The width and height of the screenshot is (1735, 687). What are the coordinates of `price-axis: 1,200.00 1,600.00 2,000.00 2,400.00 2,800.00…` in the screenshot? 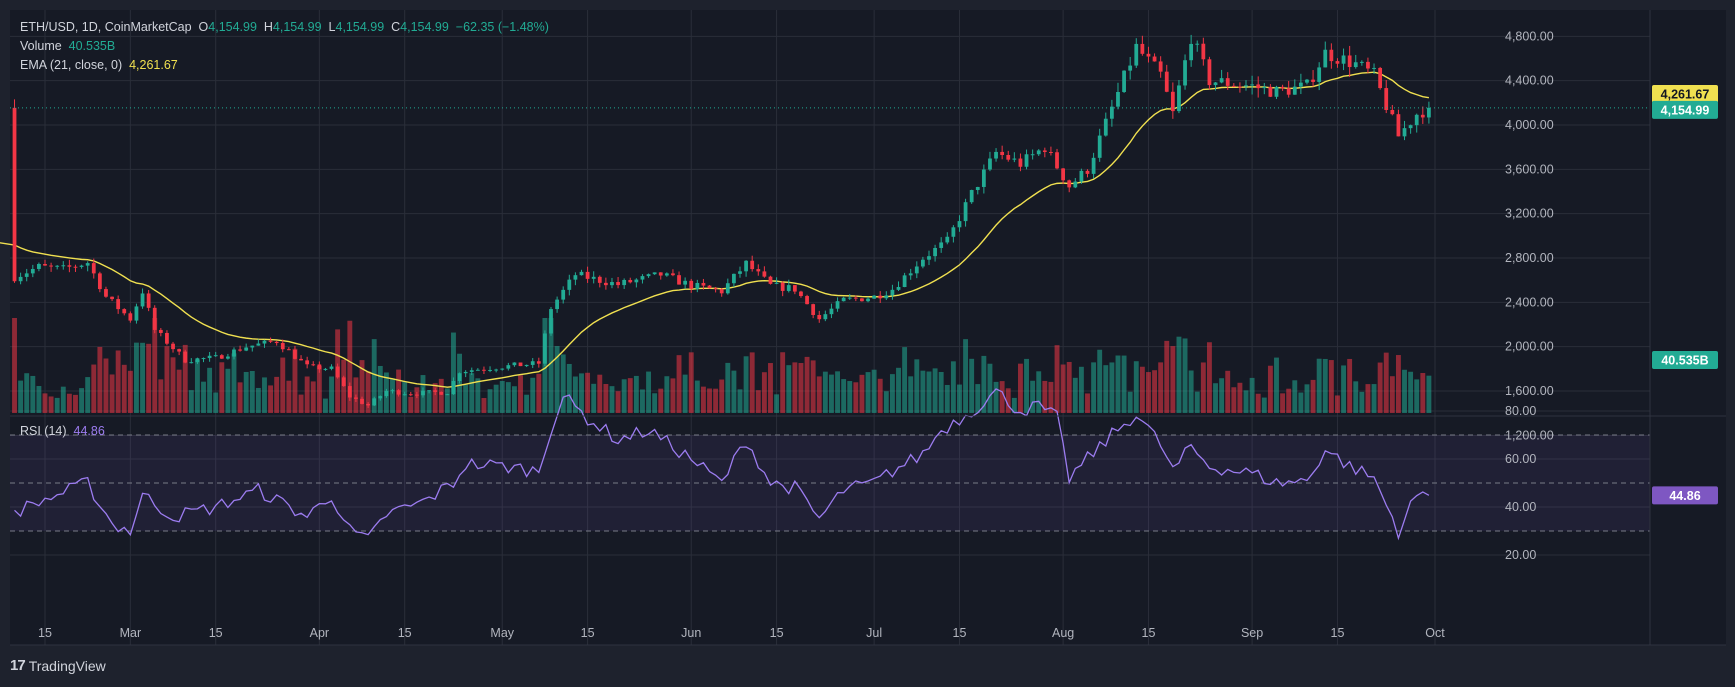 It's located at (1529, 221).